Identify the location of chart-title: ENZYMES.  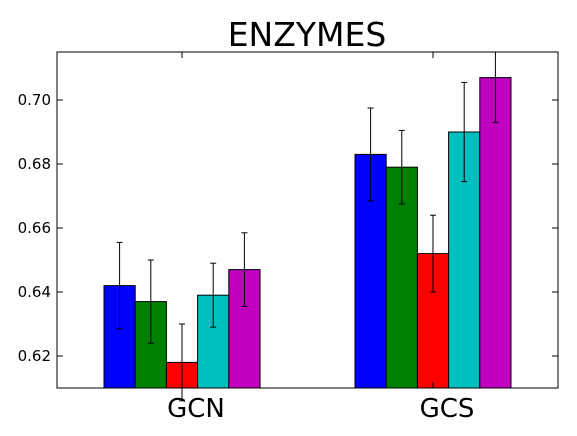
(307, 34).